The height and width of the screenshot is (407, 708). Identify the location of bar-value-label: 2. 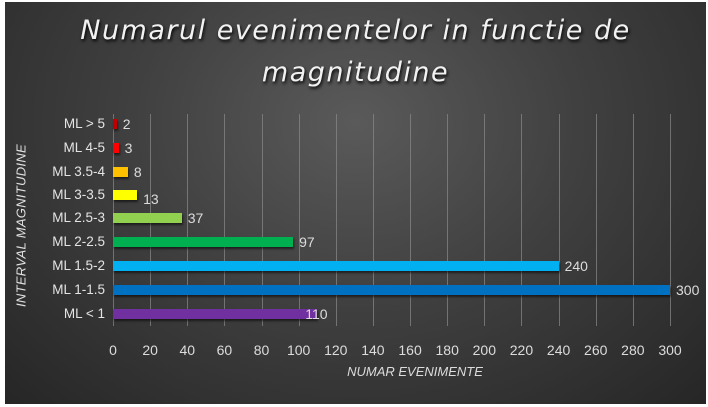
(126, 124).